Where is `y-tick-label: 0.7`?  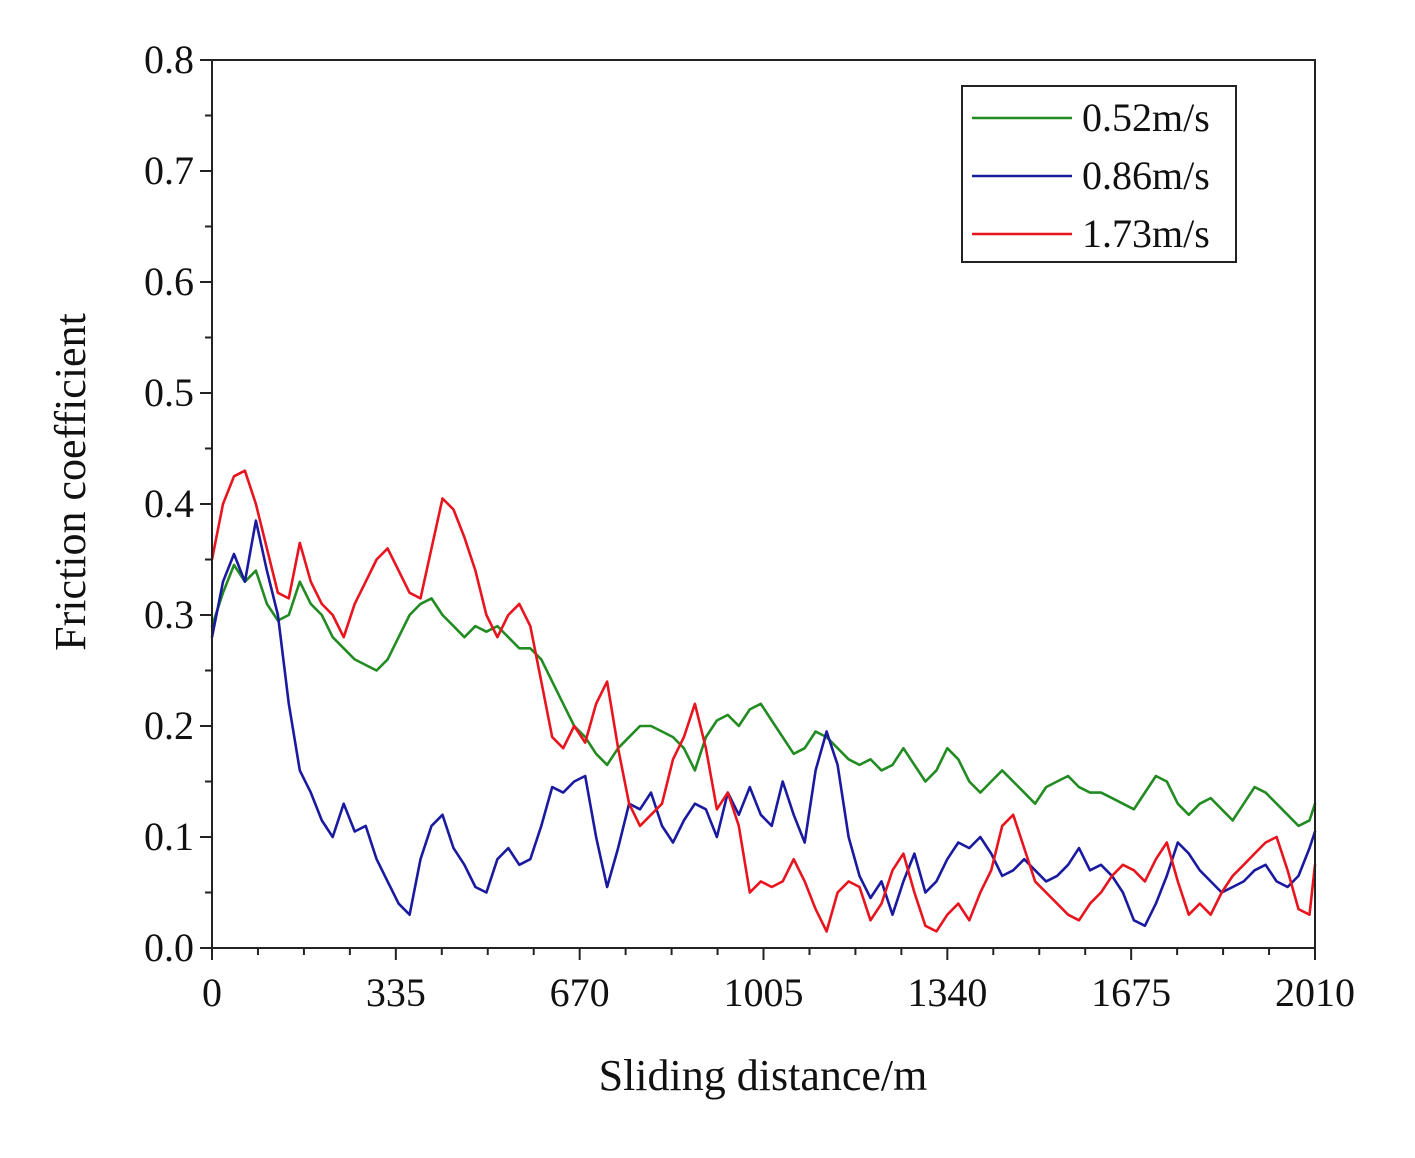 y-tick-label: 0.7 is located at coordinates (169, 170).